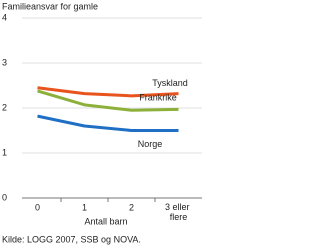  I want to click on y-tick-label: 4, so click(4, 17).